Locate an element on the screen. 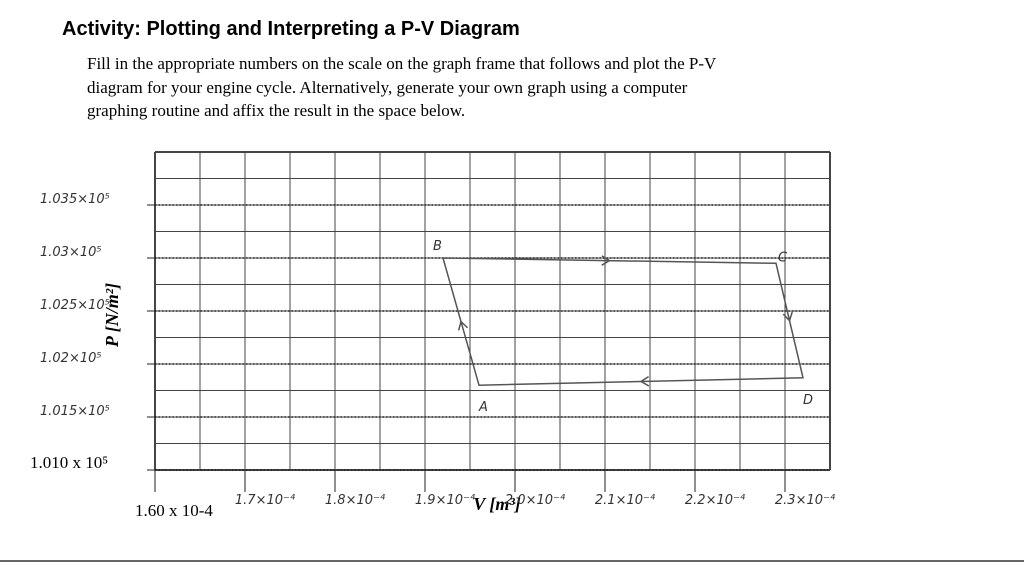  x-tick-label: 2.0×10⁻⁴ is located at coordinates (535, 500).